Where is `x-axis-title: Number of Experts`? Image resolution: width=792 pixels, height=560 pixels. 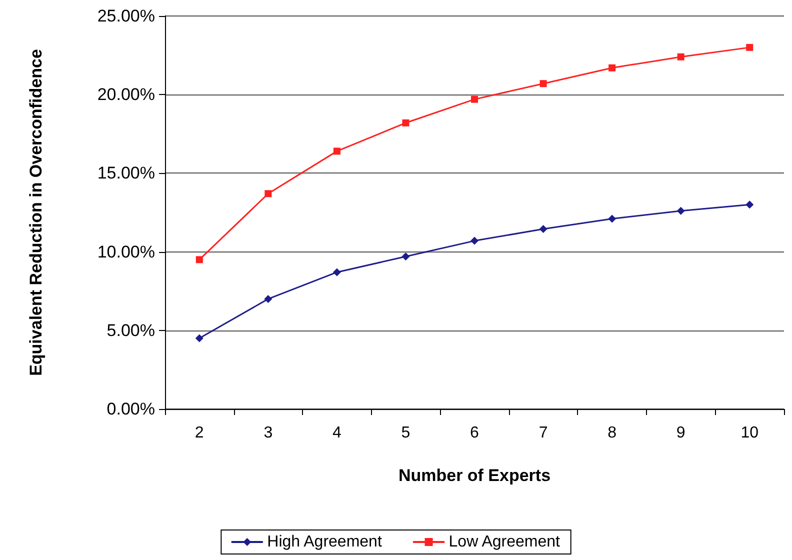
x-axis-title: Number of Experts is located at coordinates (474, 475).